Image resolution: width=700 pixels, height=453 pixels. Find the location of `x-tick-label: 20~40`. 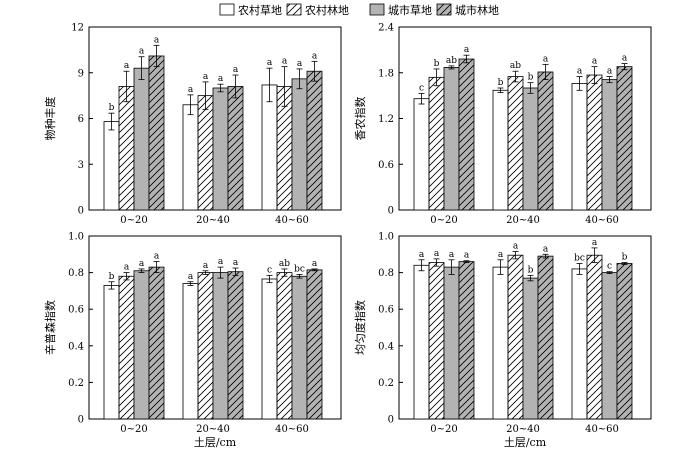

x-tick-label: 20~40 is located at coordinates (523, 220).